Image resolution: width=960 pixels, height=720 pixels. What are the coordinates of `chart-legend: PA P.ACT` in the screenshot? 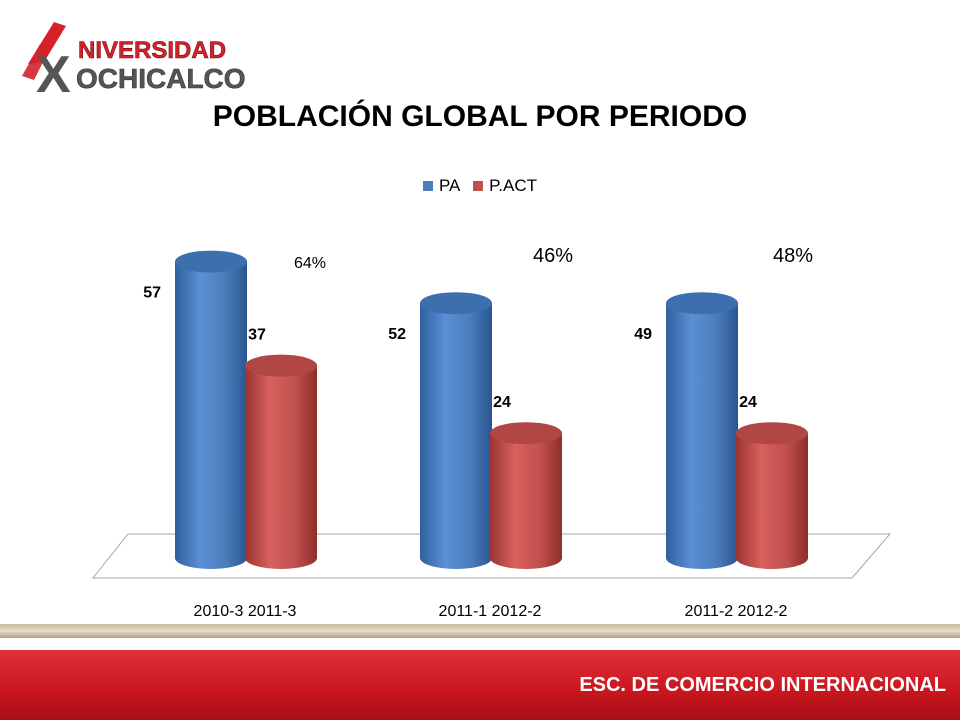 It's located at (480, 186).